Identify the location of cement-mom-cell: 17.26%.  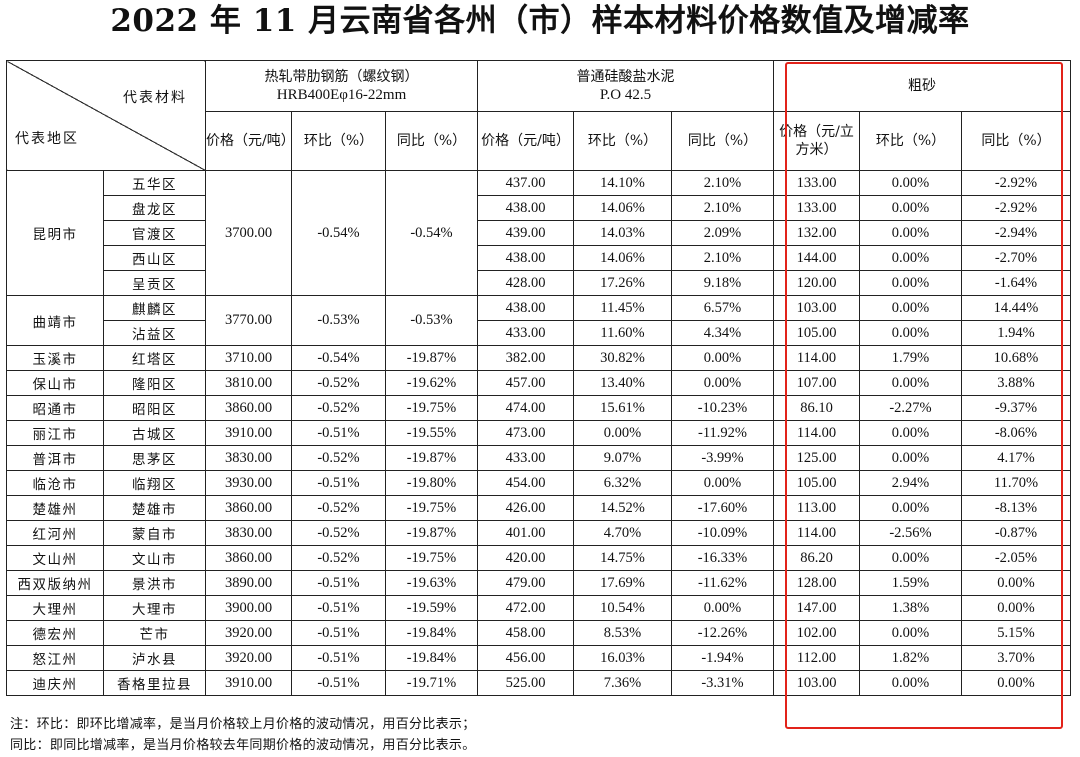
(622, 283).